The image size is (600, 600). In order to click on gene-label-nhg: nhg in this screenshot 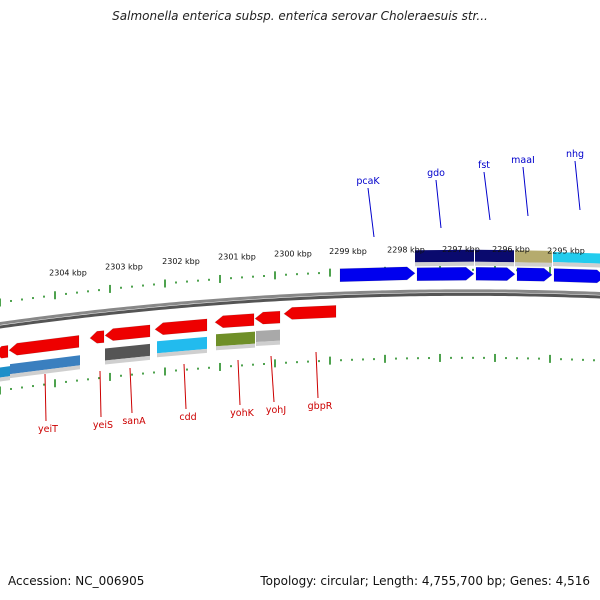, I will do `click(575, 154)`.